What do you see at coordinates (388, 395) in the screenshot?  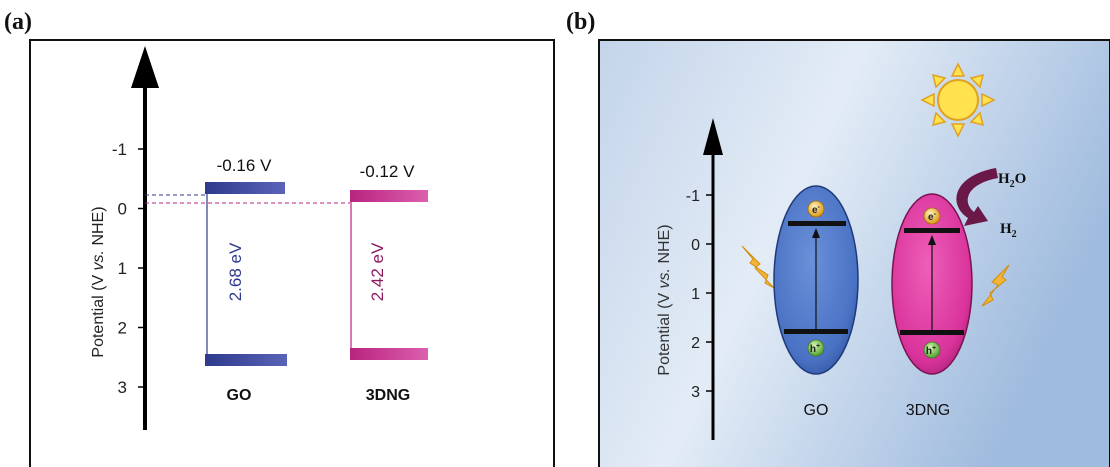 I see `dng-material-label: 3DNG` at bounding box center [388, 395].